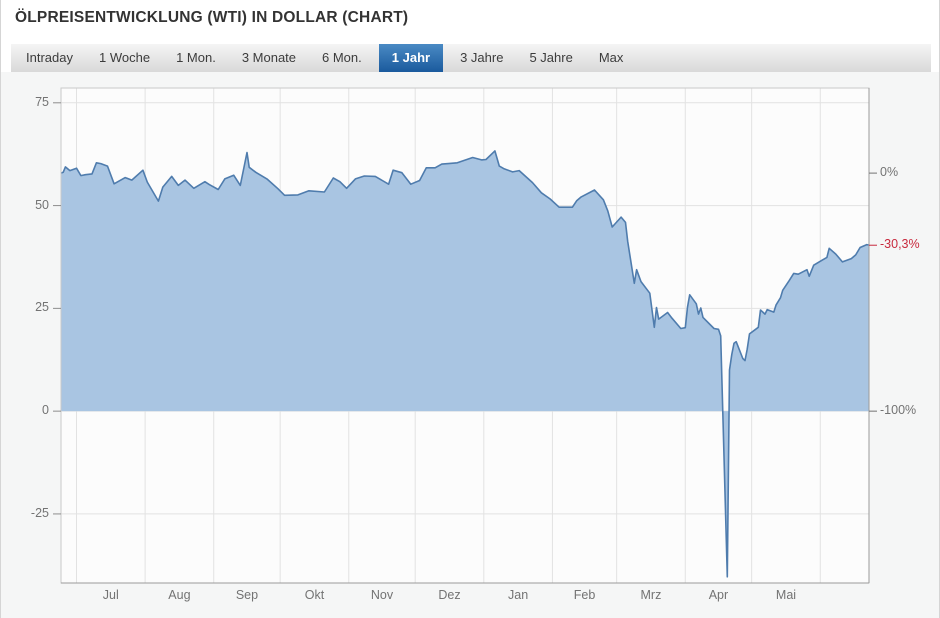  I want to click on x-axis-label: Mrz, so click(651, 595).